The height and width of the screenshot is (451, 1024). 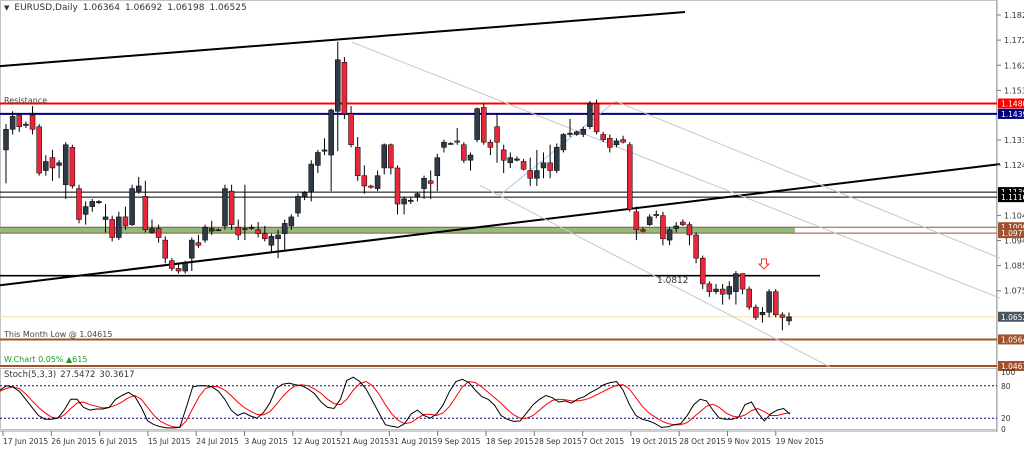 I want to click on resistance-price-tag-text: 1.14800, so click(x=1012, y=104).